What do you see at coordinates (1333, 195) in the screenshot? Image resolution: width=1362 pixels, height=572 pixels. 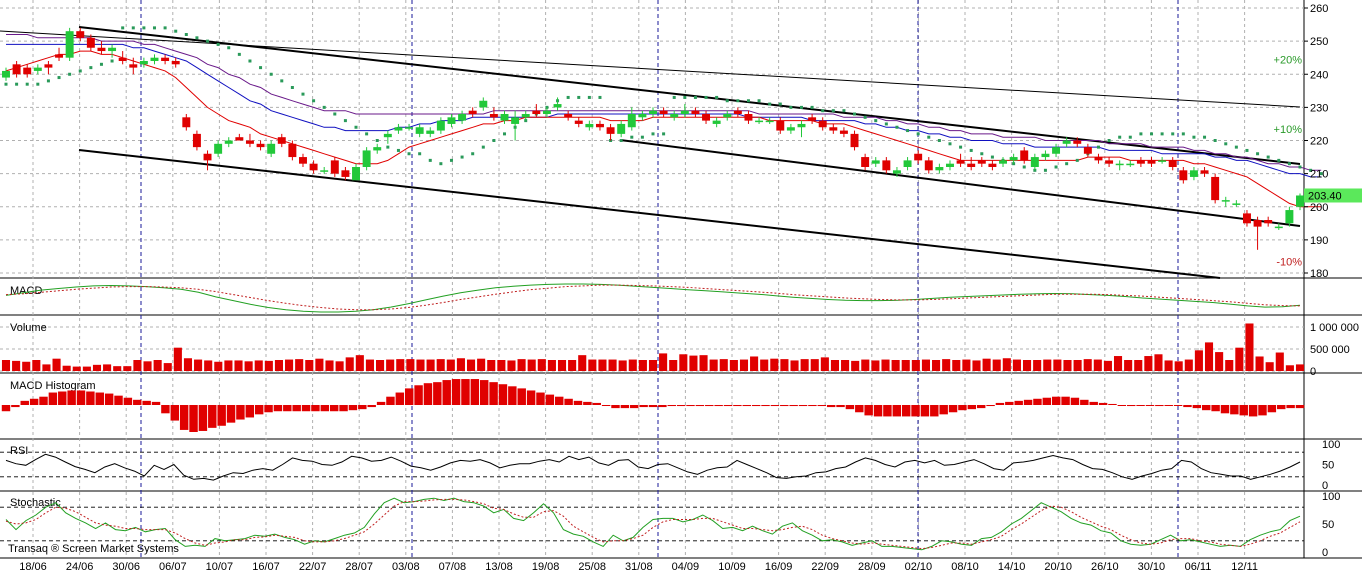 I see `last-price-tag` at bounding box center [1333, 195].